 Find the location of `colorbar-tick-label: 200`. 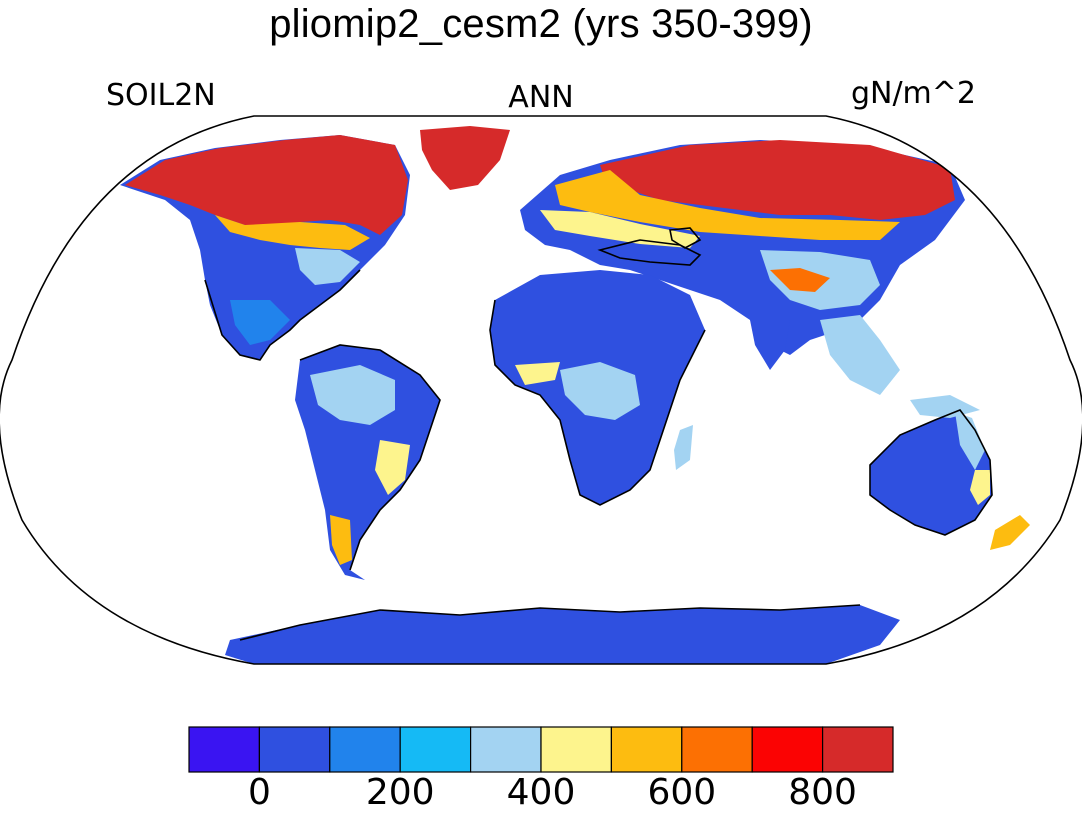

colorbar-tick-label: 200 is located at coordinates (400, 792).